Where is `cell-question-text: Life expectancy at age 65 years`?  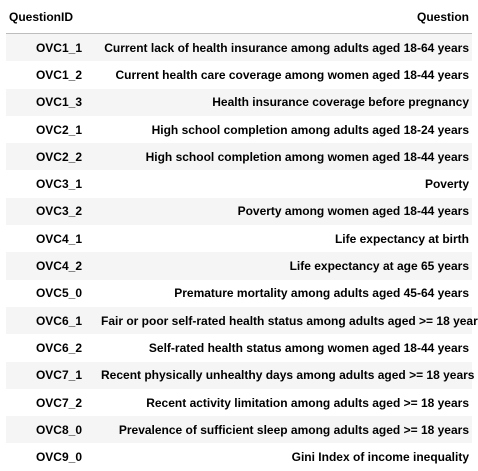 cell-question-text: Life expectancy at age 65 years is located at coordinates (285, 266).